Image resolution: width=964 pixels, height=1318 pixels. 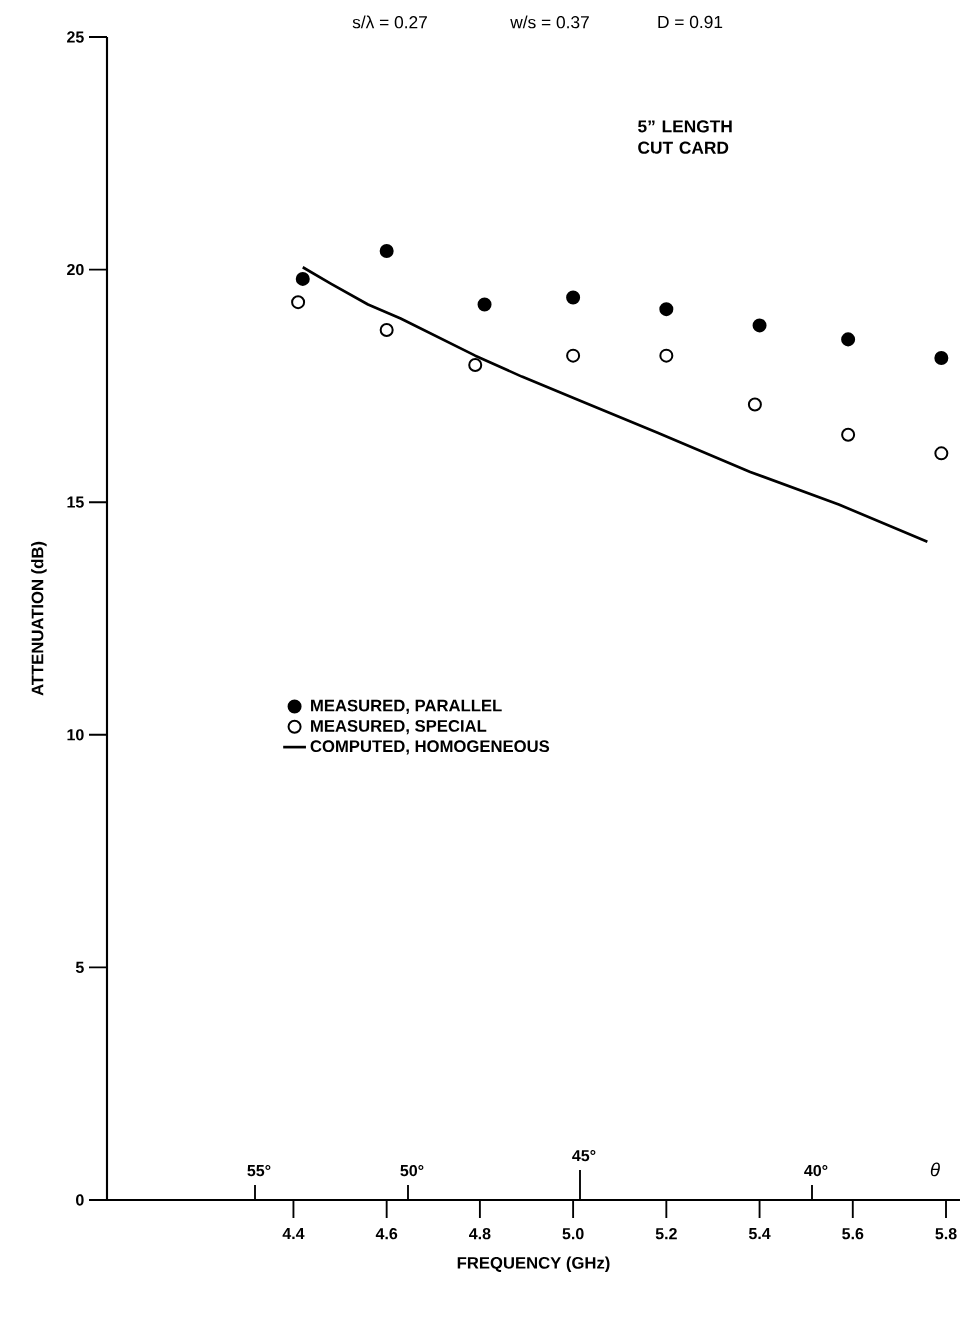 I want to click on x-tick-label: 5.8, so click(x=946, y=1234).